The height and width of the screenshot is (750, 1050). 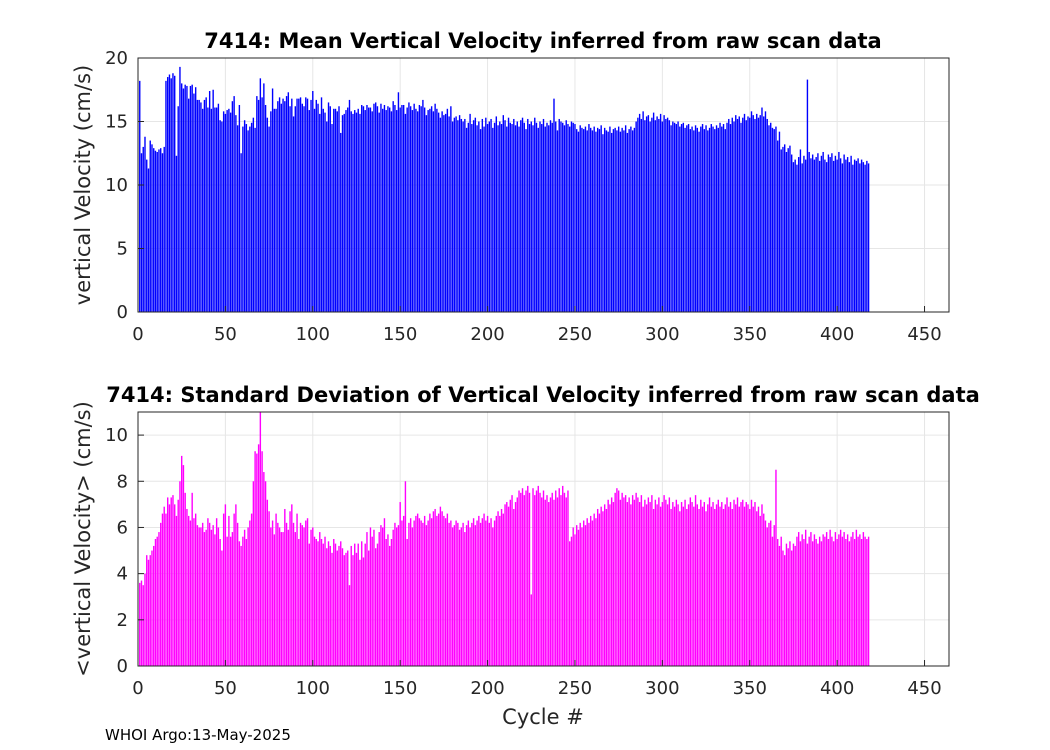 I want to click on mean-velocity-ylabel: vertical Velocity (cm/s), so click(x=83, y=185).